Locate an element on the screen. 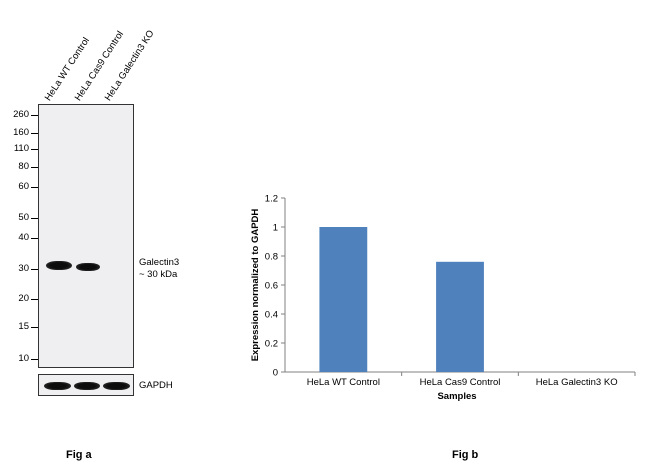  x-tick-label: HeLa WT Control is located at coordinates (343, 382).